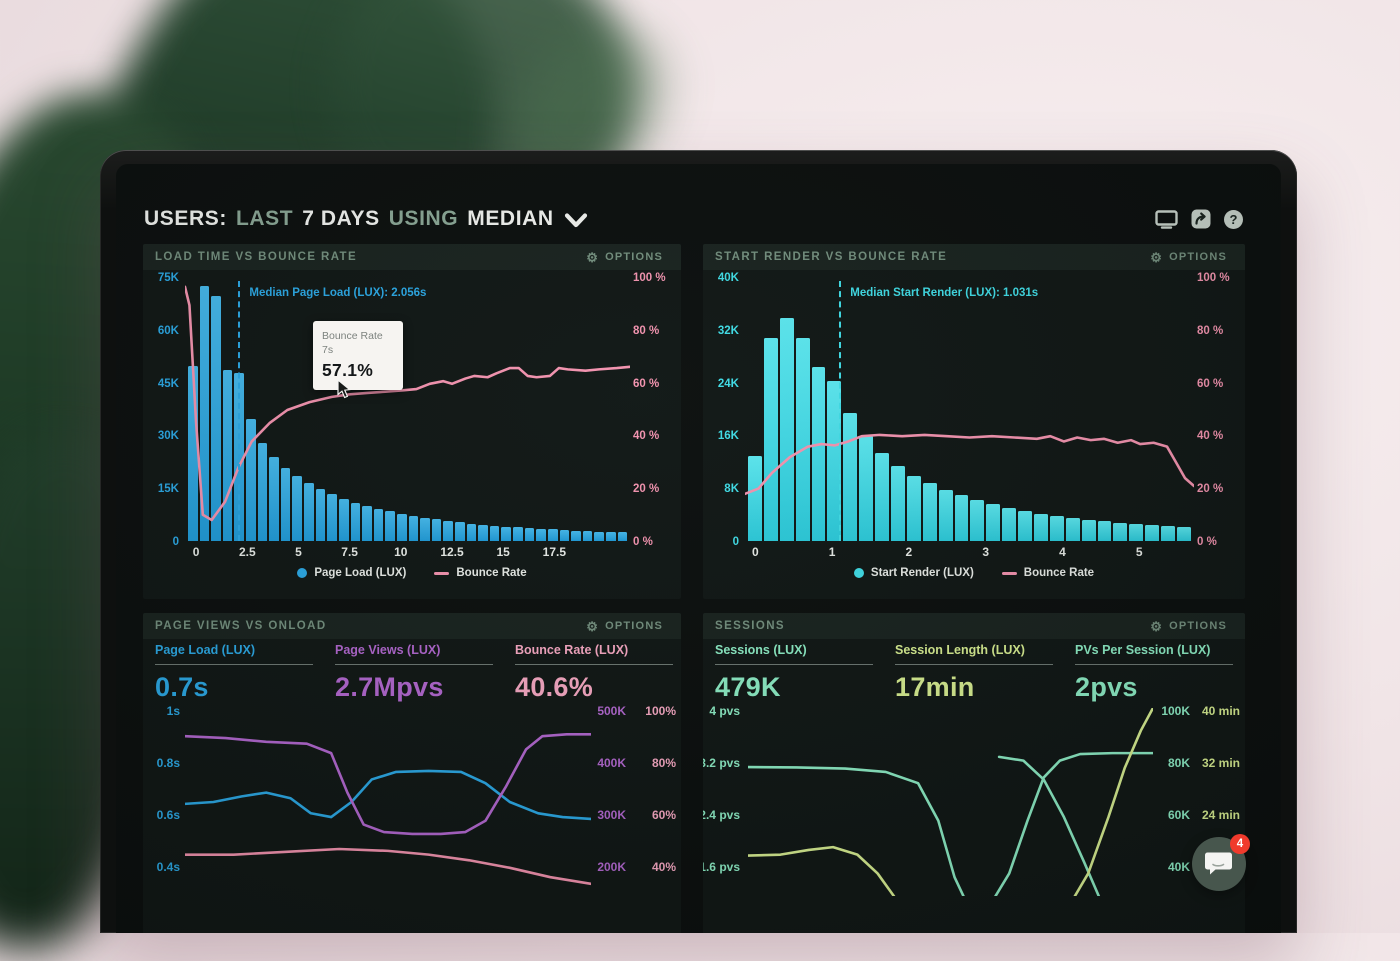 The width and height of the screenshot is (1400, 961). Describe the element at coordinates (922, 573) in the screenshot. I see `legend-label: Start Render (LUX)` at that location.